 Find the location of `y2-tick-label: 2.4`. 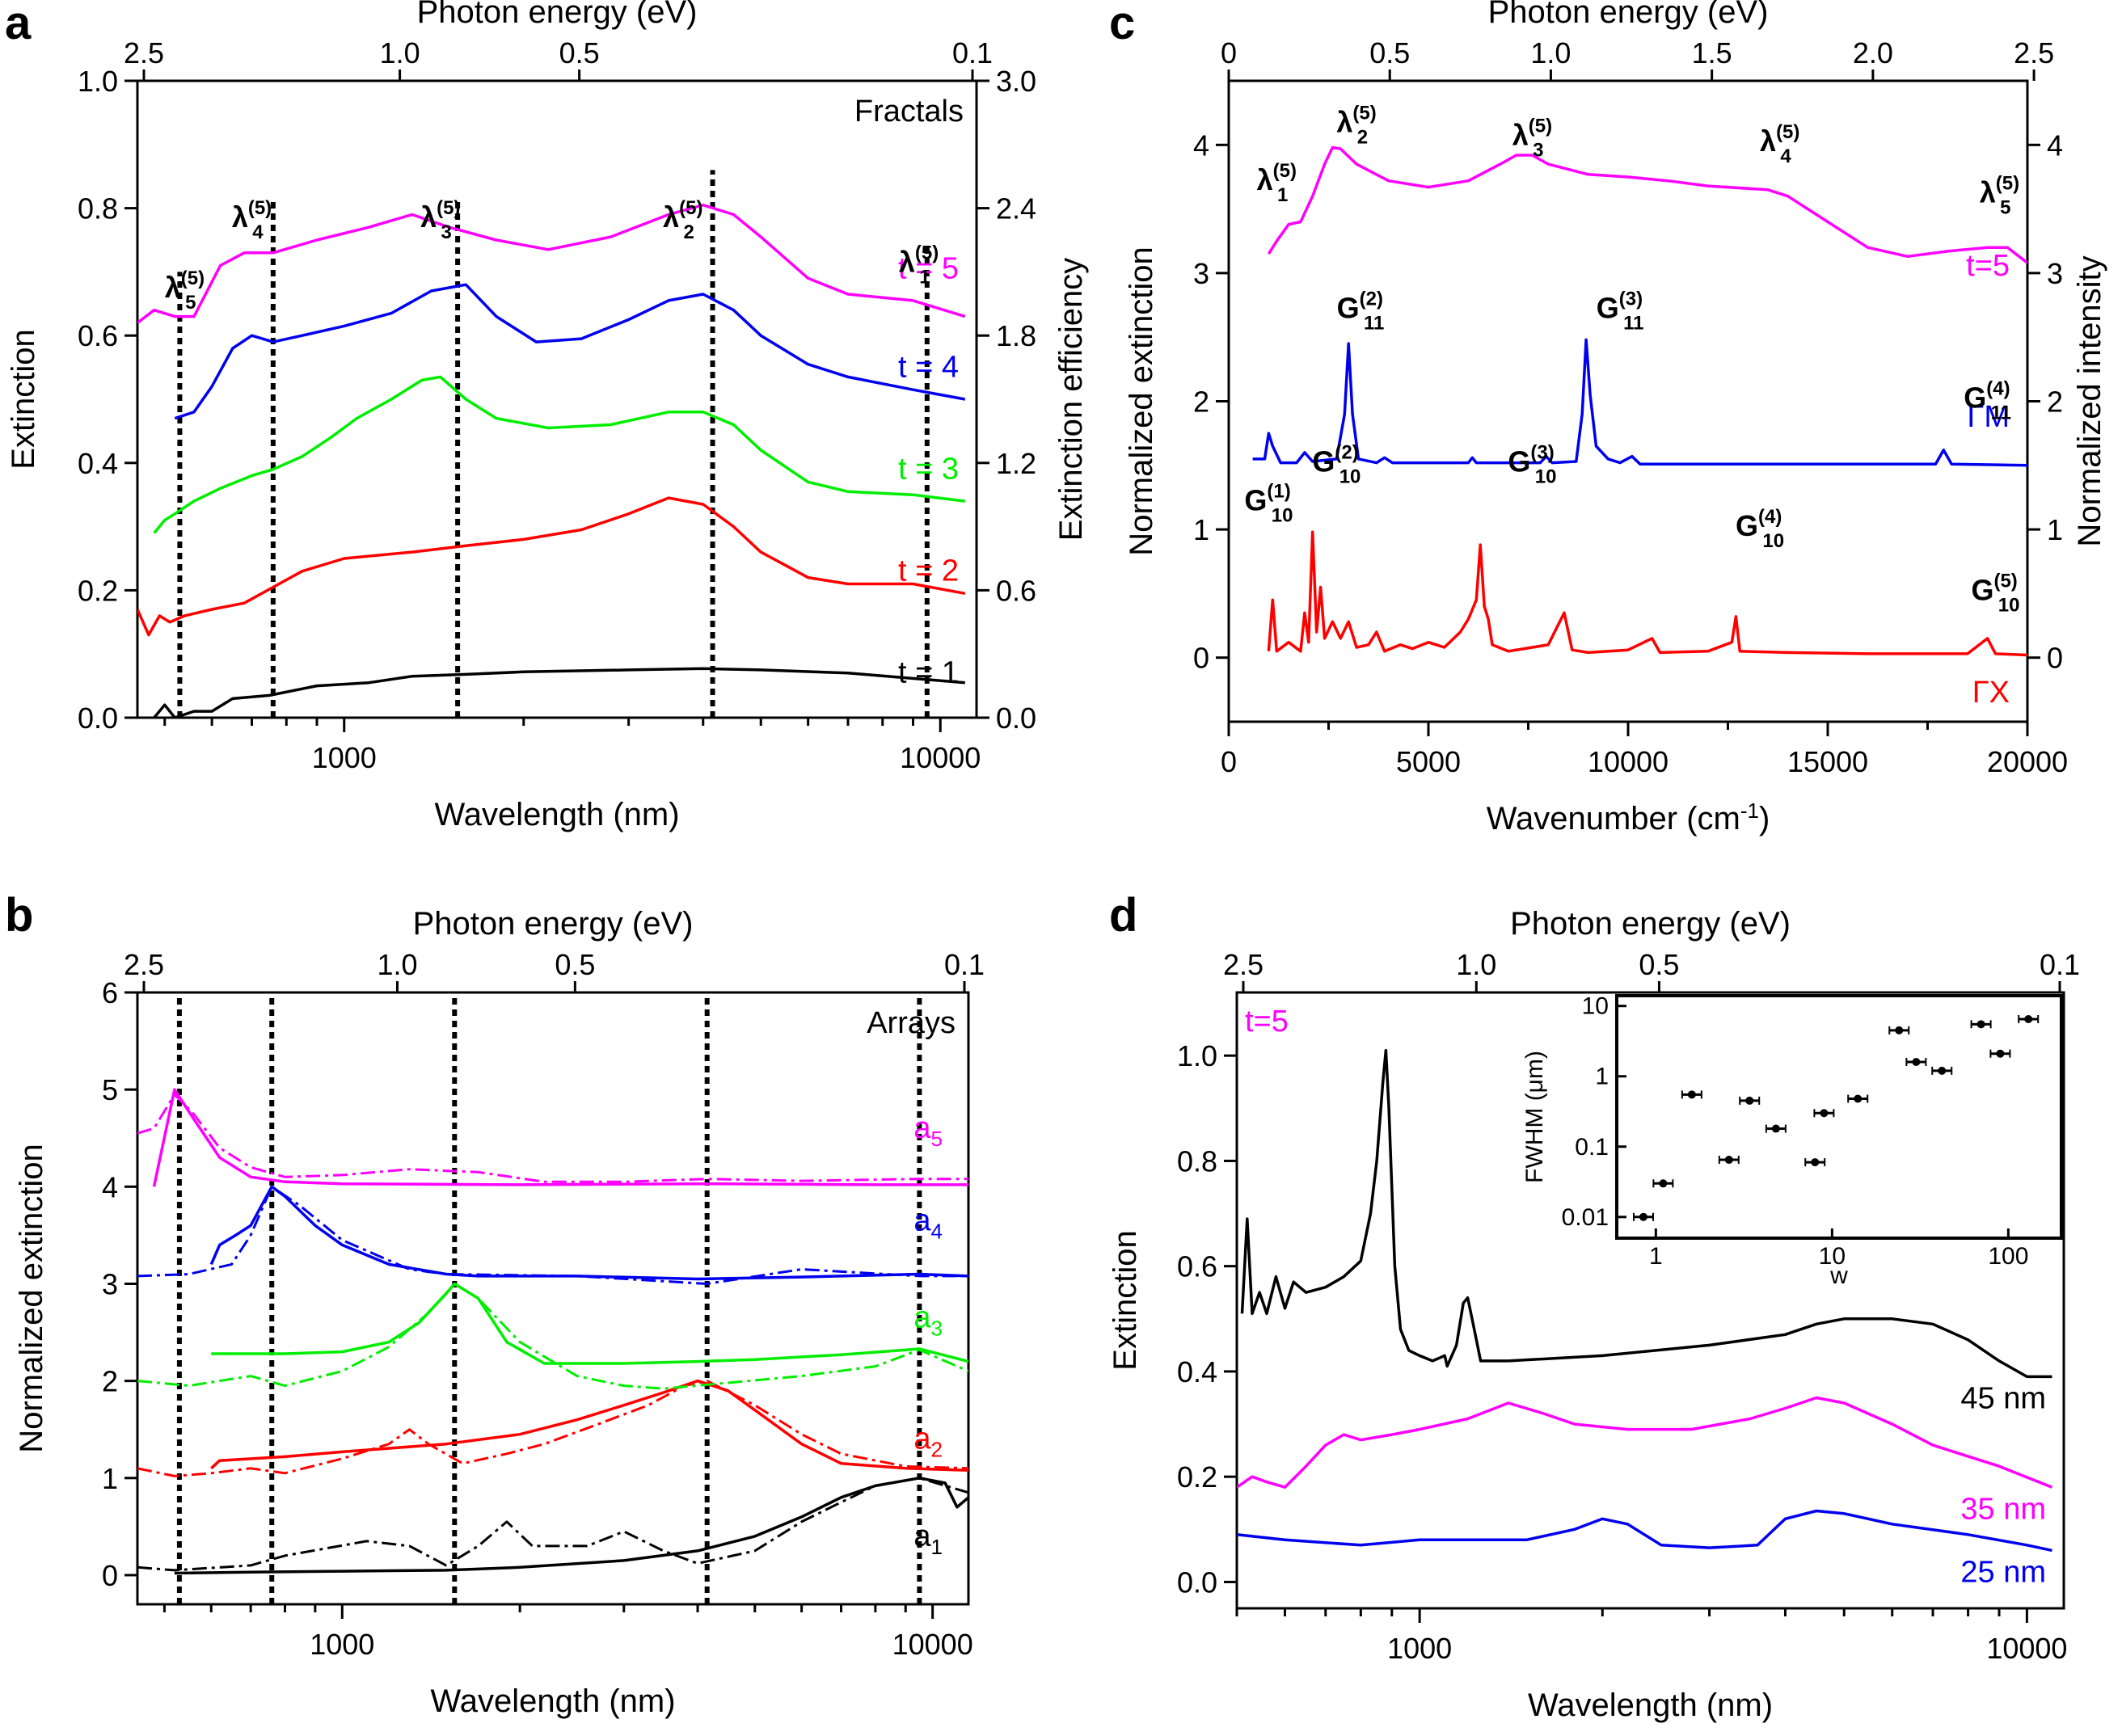

y2-tick-label: 2.4 is located at coordinates (1016, 209).